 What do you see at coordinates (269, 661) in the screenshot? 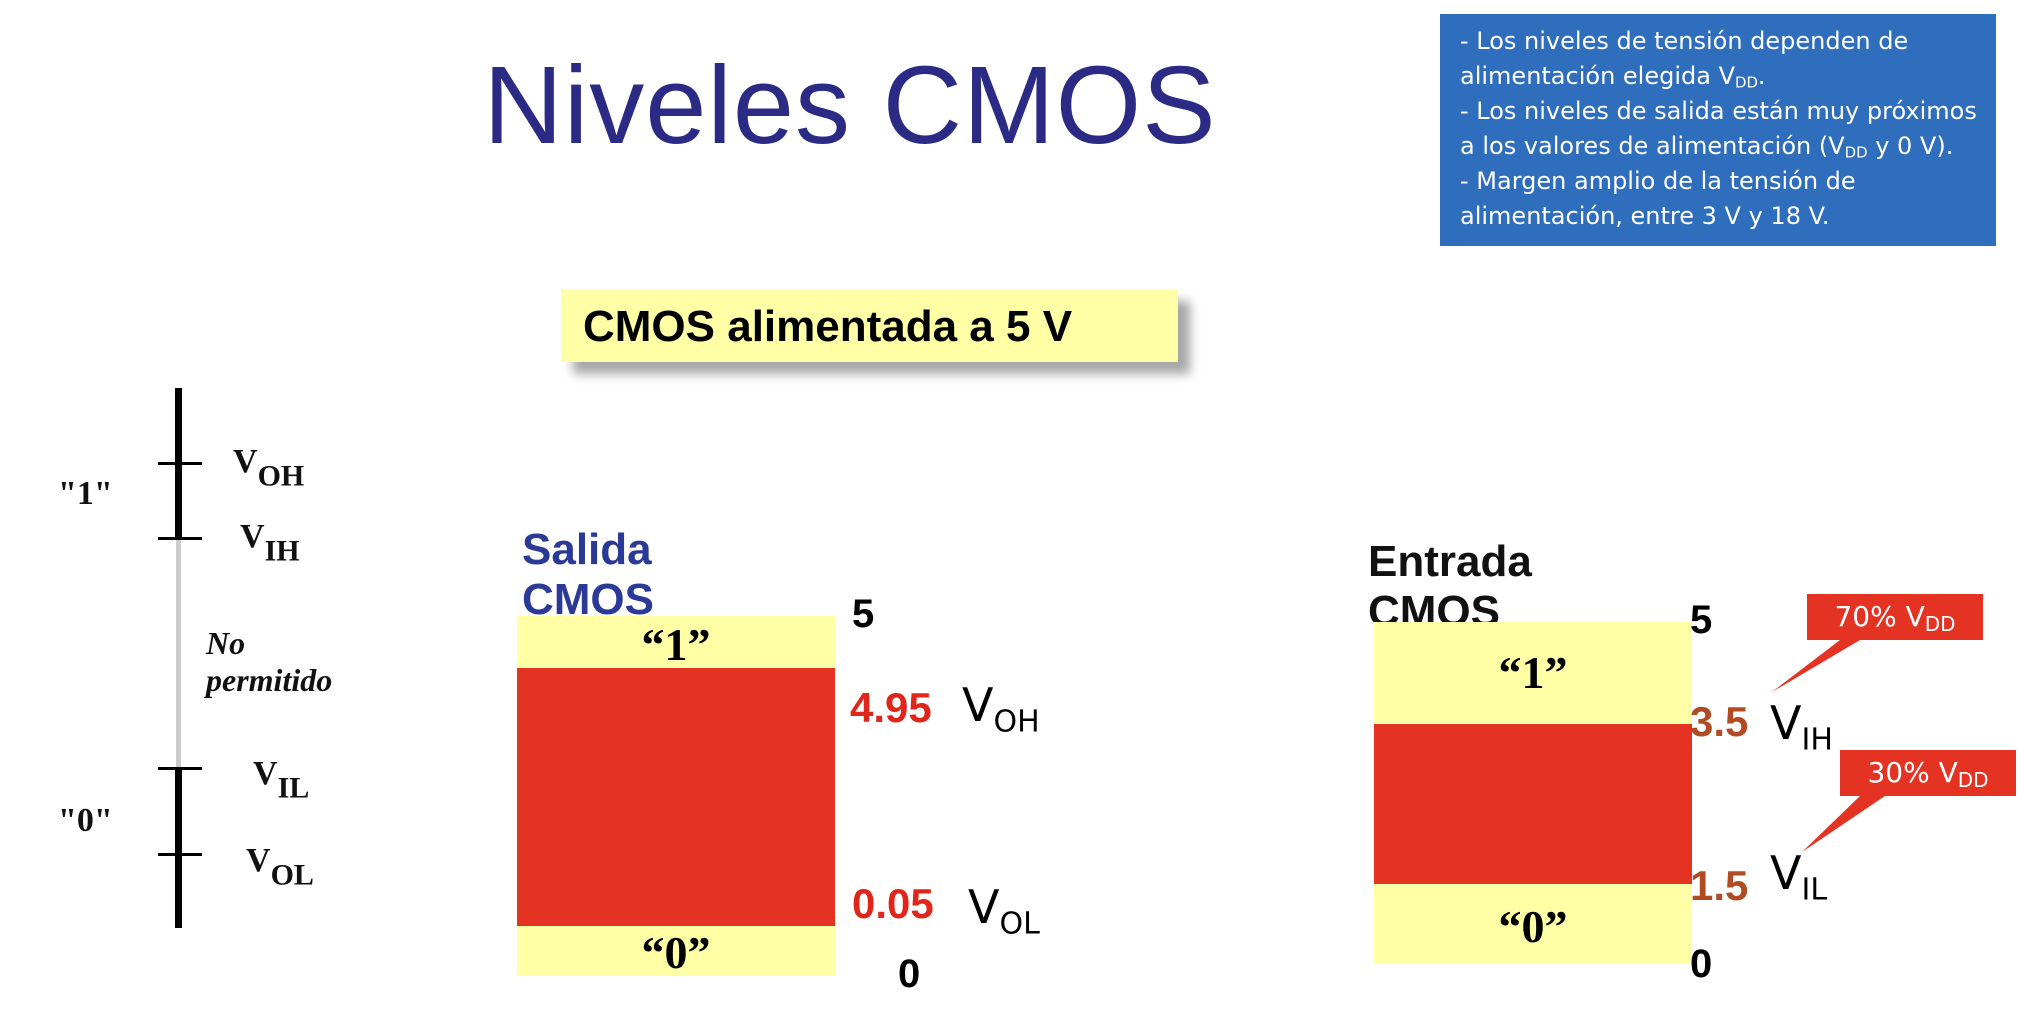
I see `scale-forbidden-label: No permitido` at bounding box center [269, 661].